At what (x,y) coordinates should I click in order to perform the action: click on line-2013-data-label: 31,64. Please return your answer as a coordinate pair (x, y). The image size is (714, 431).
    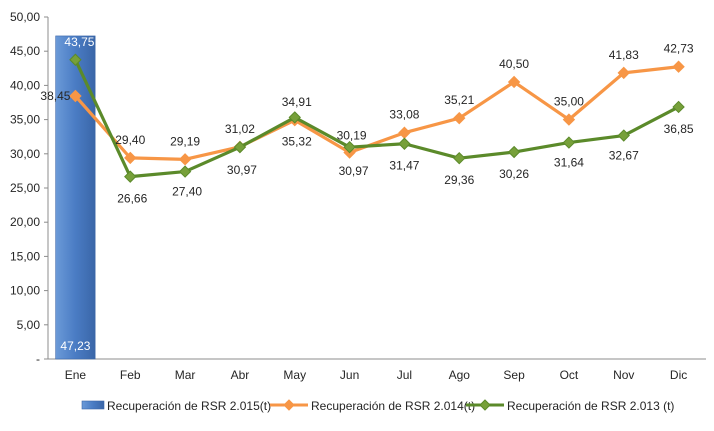
    Looking at the image, I should click on (569, 163).